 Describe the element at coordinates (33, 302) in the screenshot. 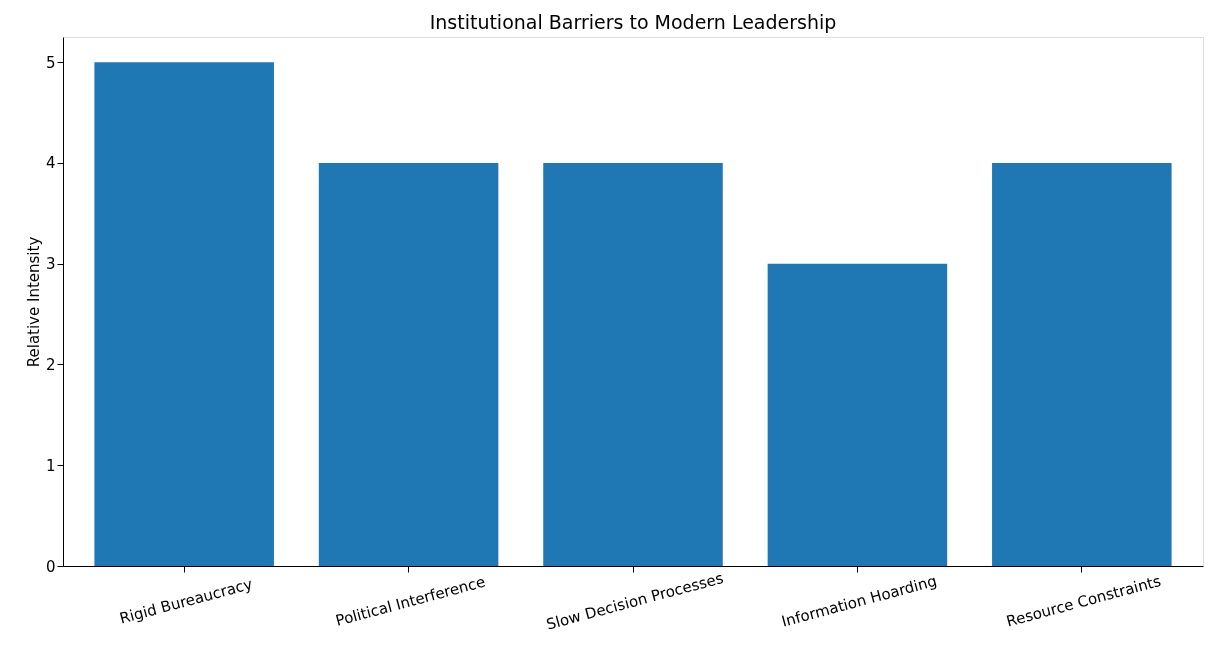

I see `y-axis-title: Relative Intensity` at that location.